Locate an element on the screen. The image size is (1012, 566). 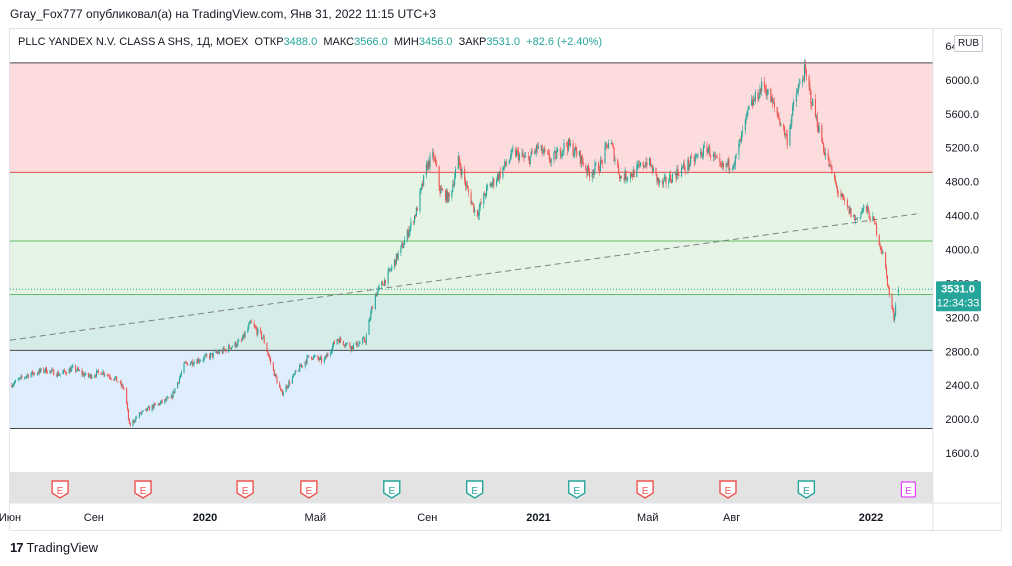
earnings-marker-9: E is located at coordinates (806, 489).